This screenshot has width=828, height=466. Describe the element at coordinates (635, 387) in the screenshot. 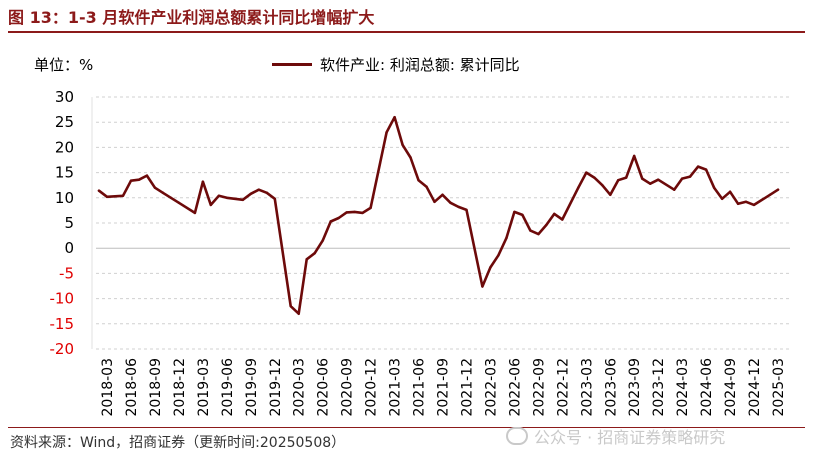

I see `x-tick-label: 2023-09` at that location.